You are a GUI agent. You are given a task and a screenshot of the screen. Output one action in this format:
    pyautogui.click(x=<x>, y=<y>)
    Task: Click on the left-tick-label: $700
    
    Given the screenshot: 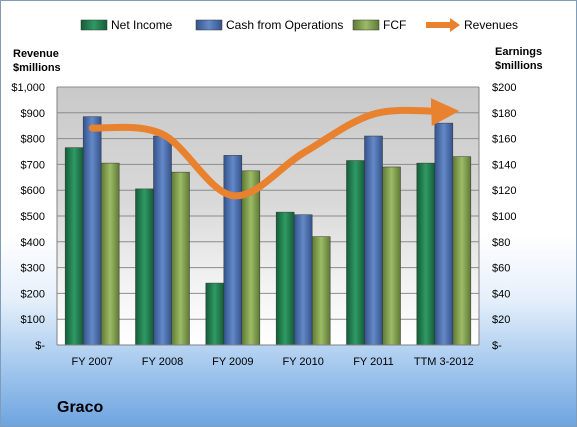 What is the action you would take?
    pyautogui.click(x=33, y=165)
    